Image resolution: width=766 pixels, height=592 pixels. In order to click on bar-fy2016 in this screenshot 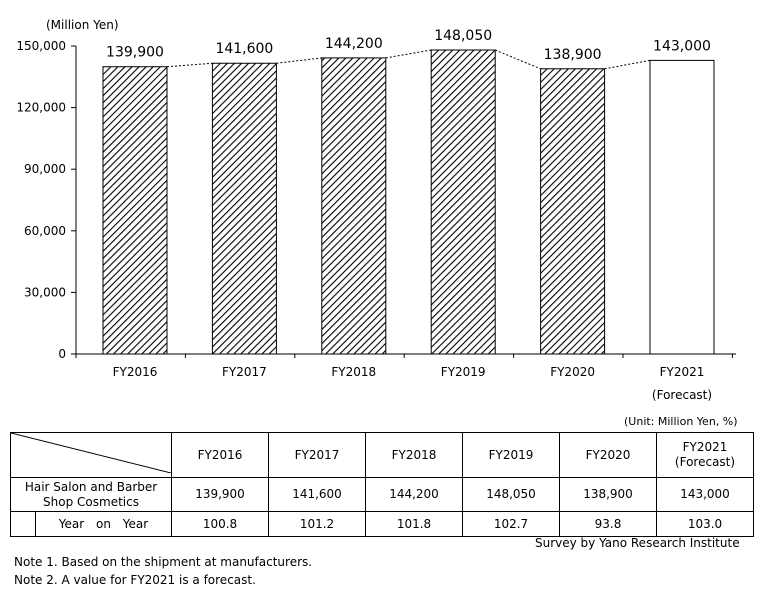, I will do `click(135, 210)`.